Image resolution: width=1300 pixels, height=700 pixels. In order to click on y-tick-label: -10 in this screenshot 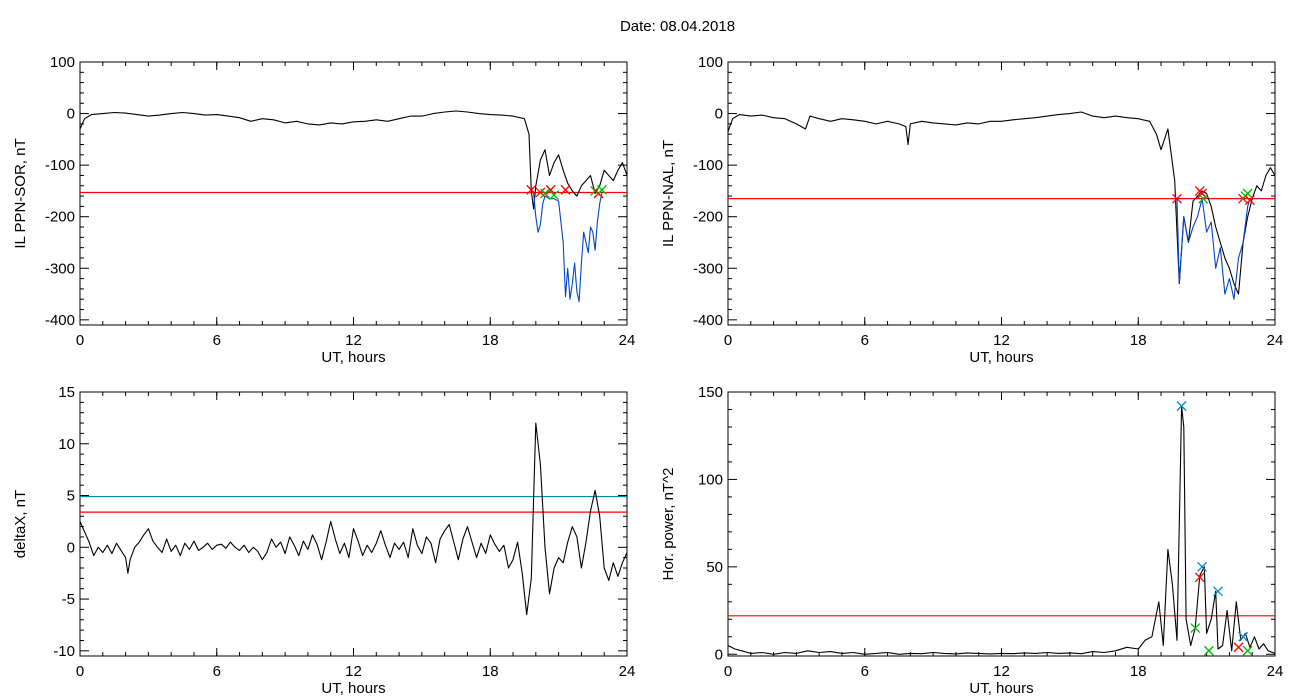, I will do `click(64, 651)`.